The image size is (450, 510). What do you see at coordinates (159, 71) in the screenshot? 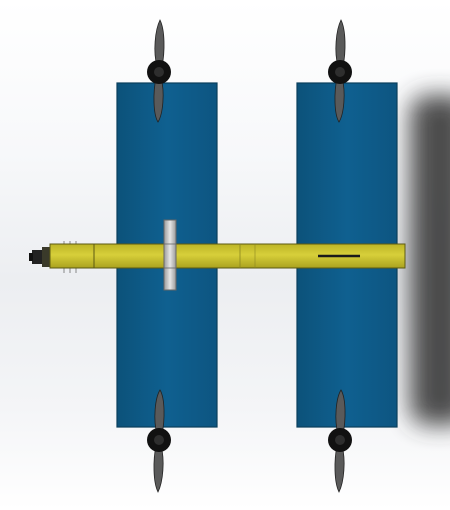
I see `propeller-top-left` at bounding box center [159, 71].